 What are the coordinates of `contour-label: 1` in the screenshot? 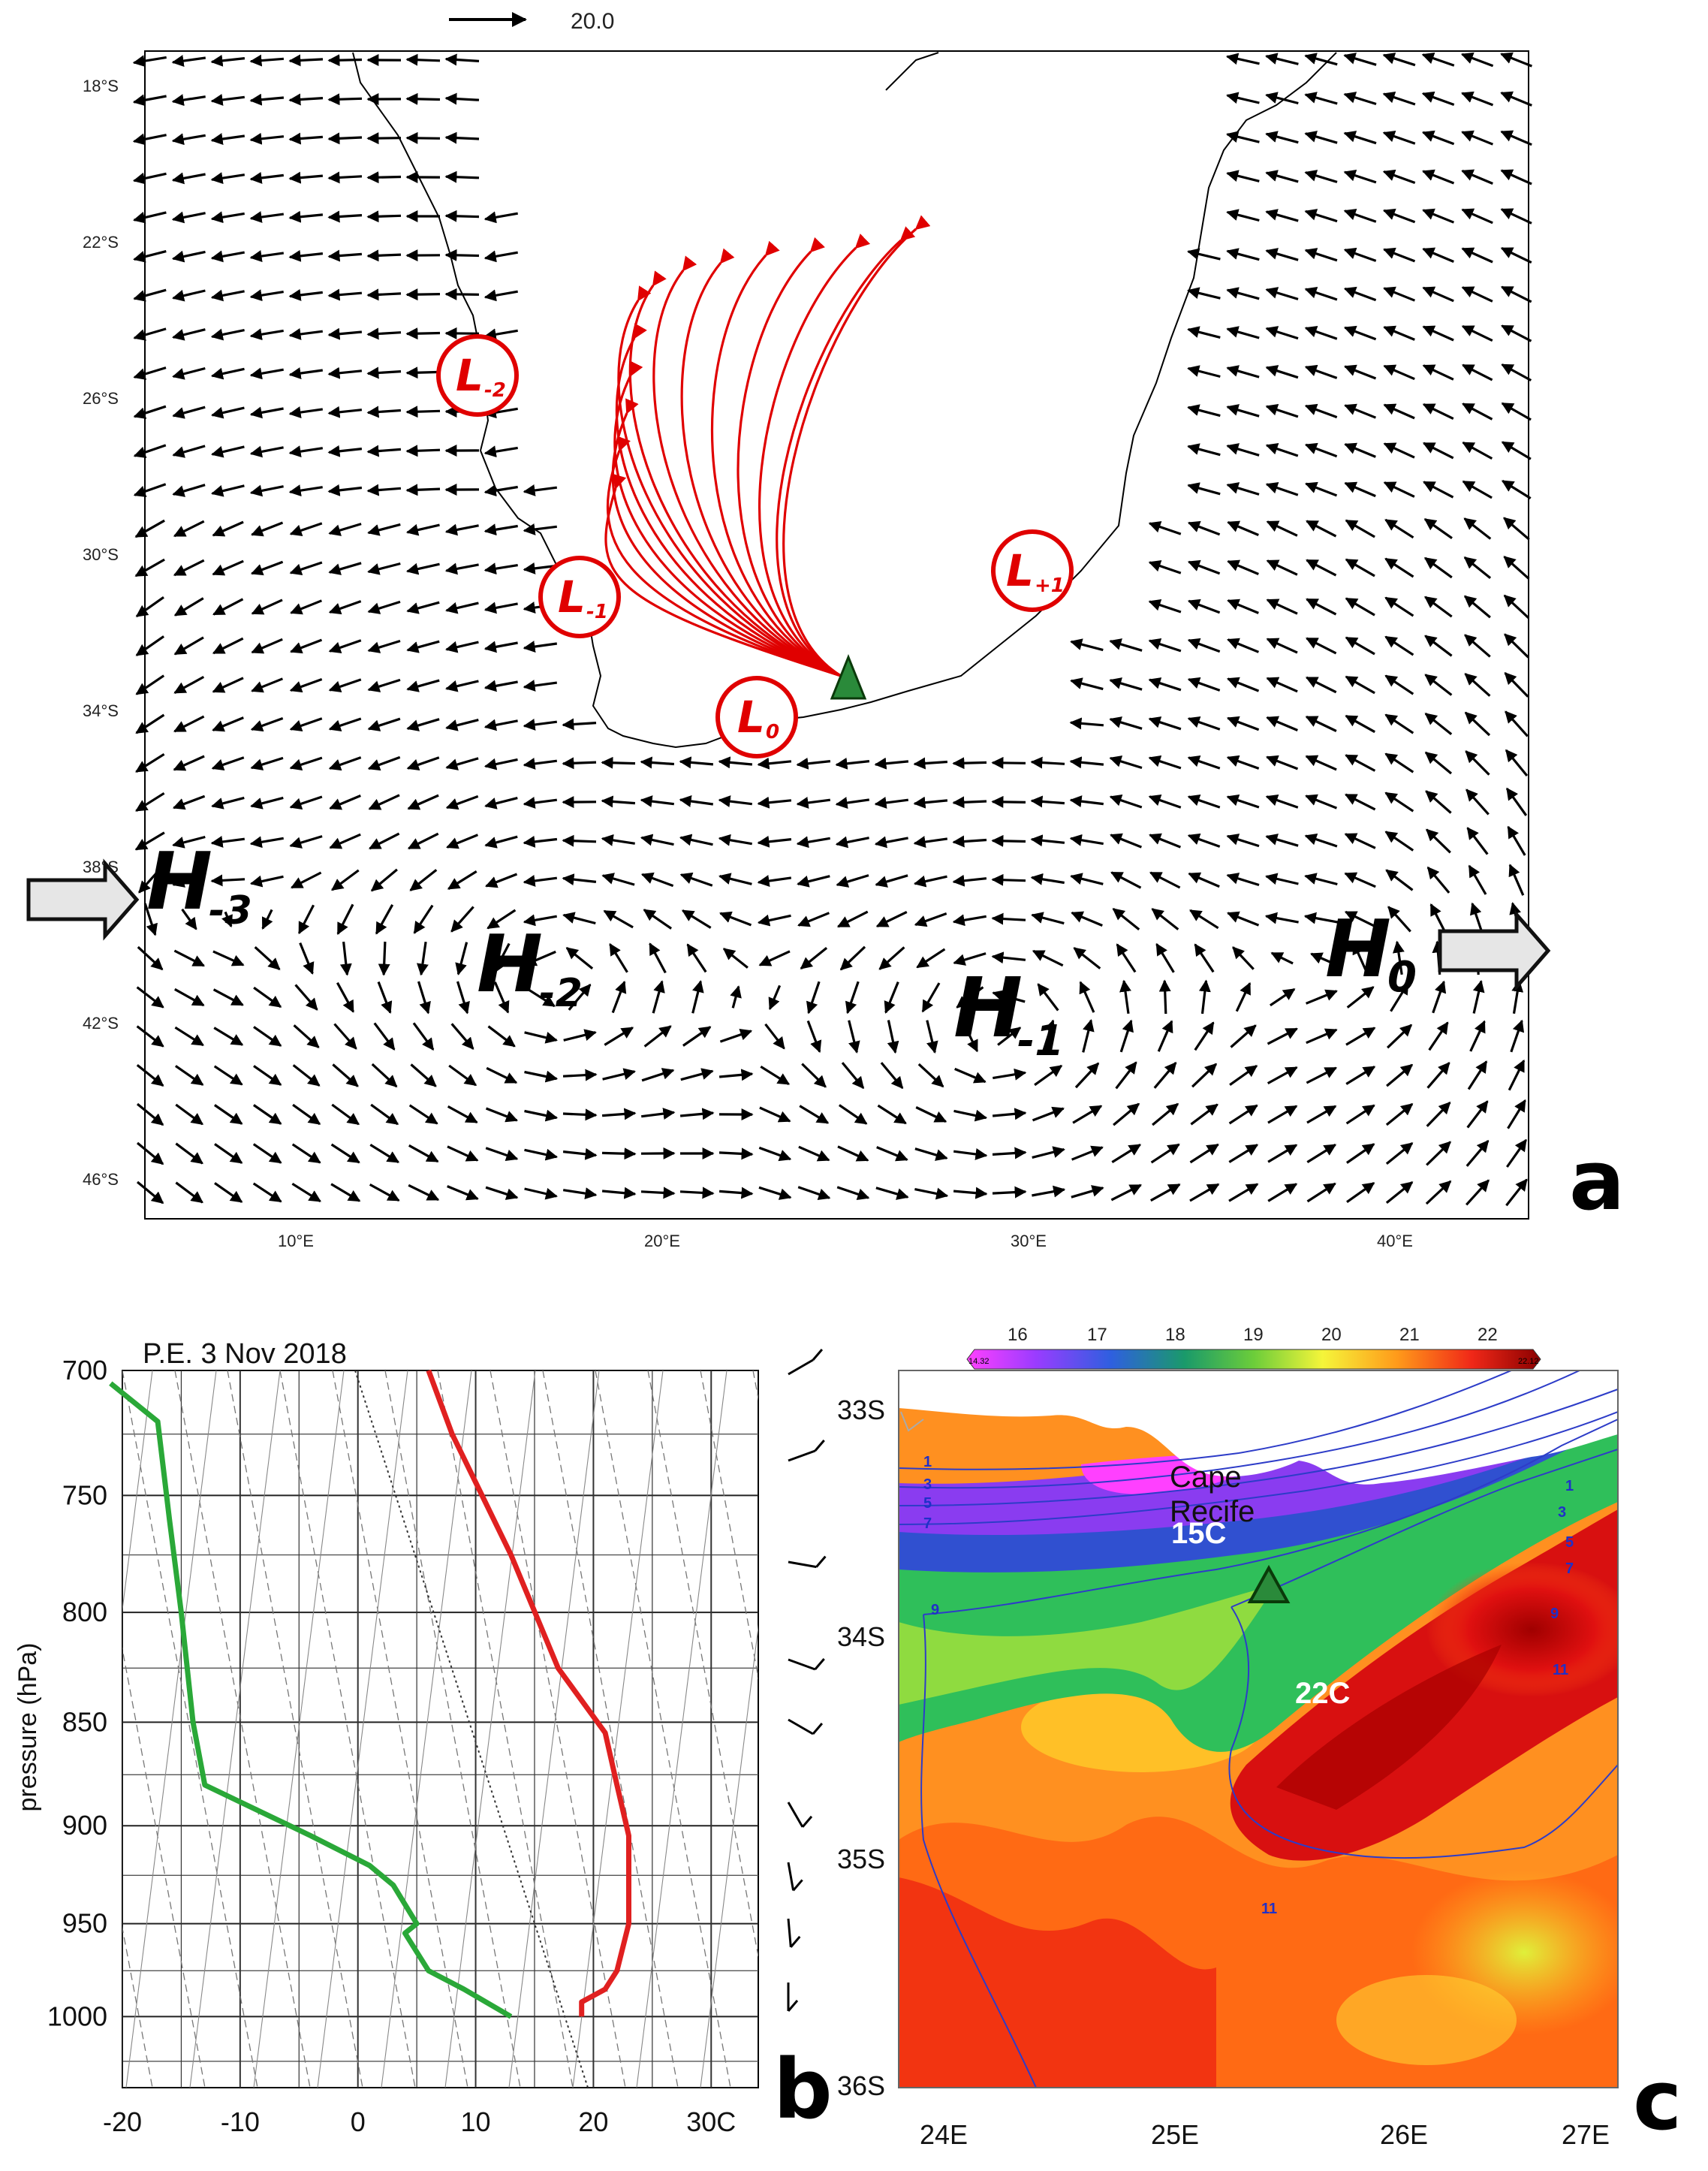 It's located at (928, 1462).